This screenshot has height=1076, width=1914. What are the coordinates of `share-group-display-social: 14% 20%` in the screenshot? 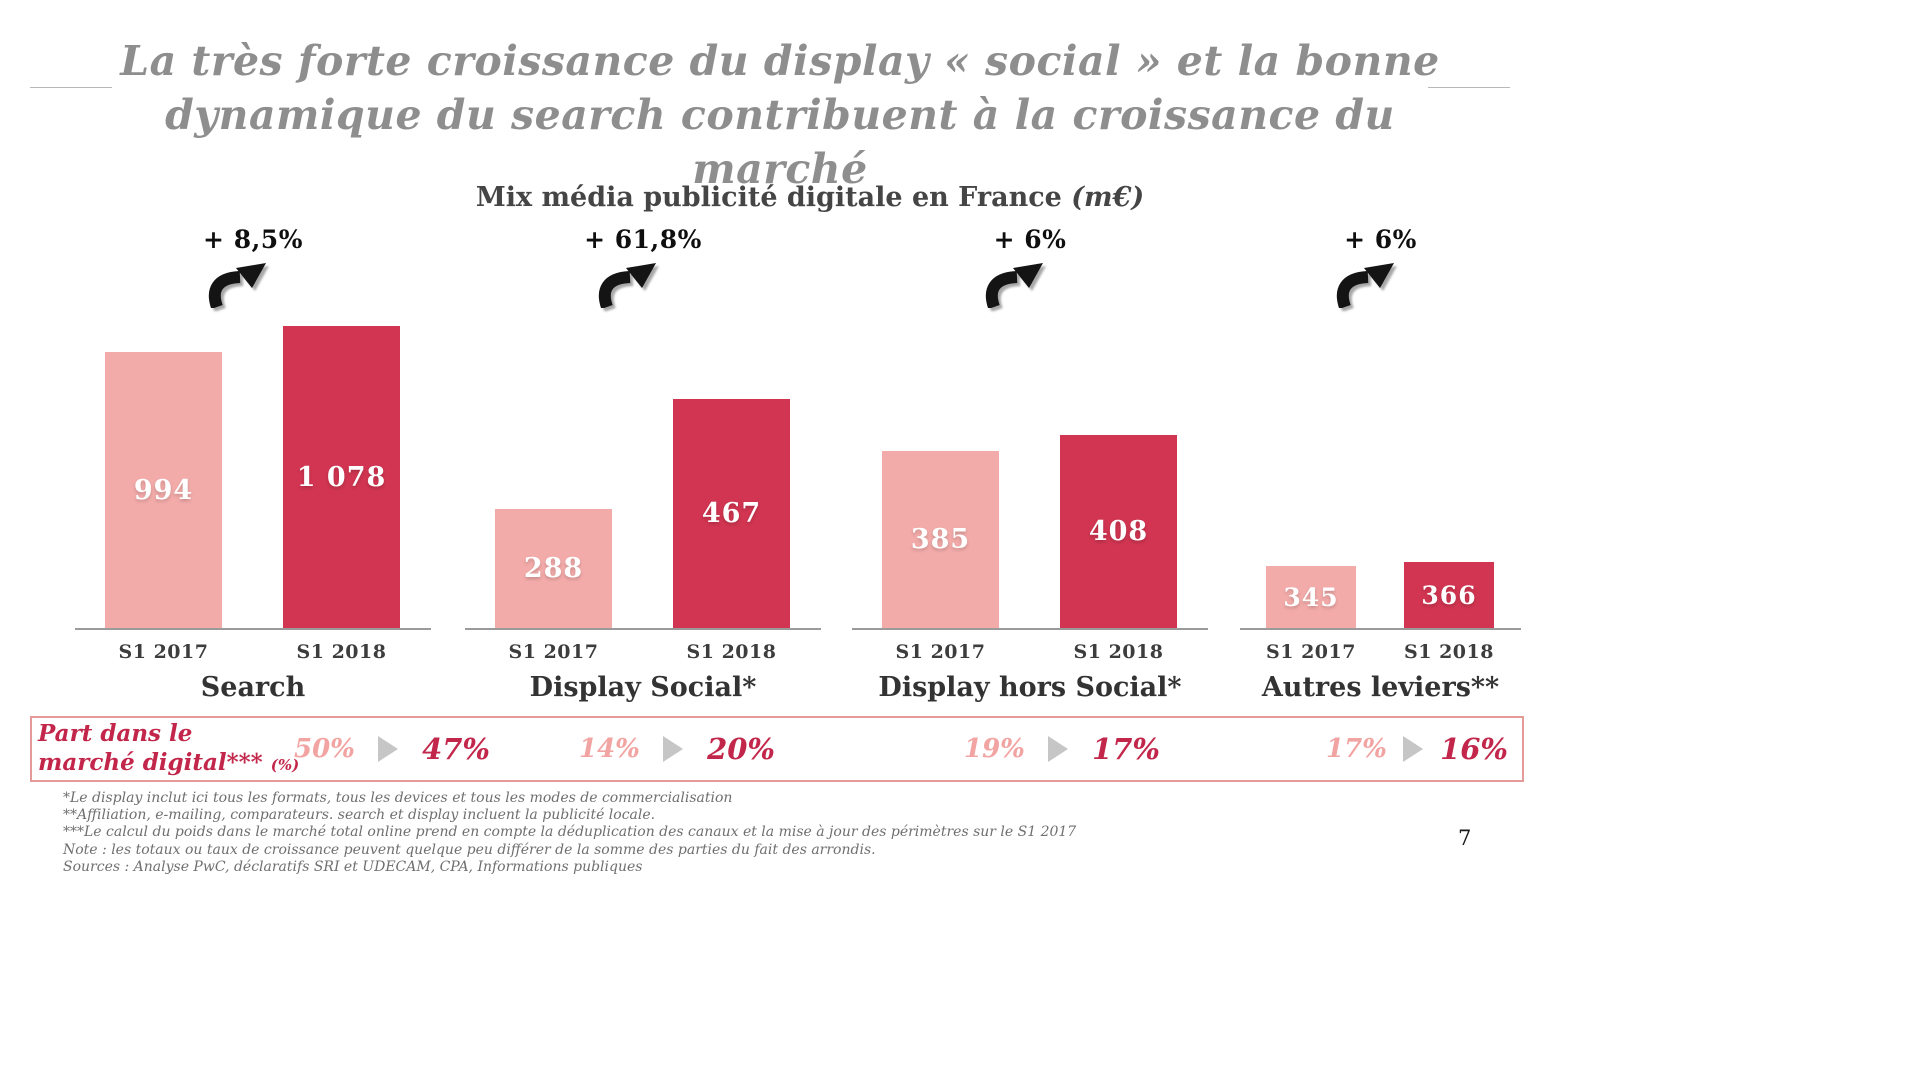 It's located at (677, 749).